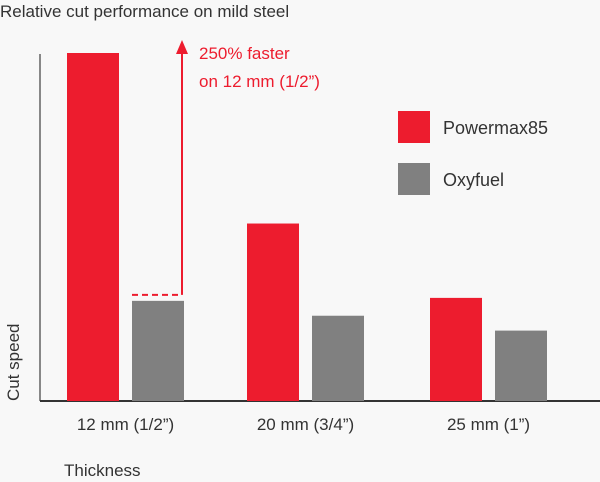 The height and width of the screenshot is (482, 600). I want to click on chart-title: Relative cut performance on mild steel, so click(144, 11).